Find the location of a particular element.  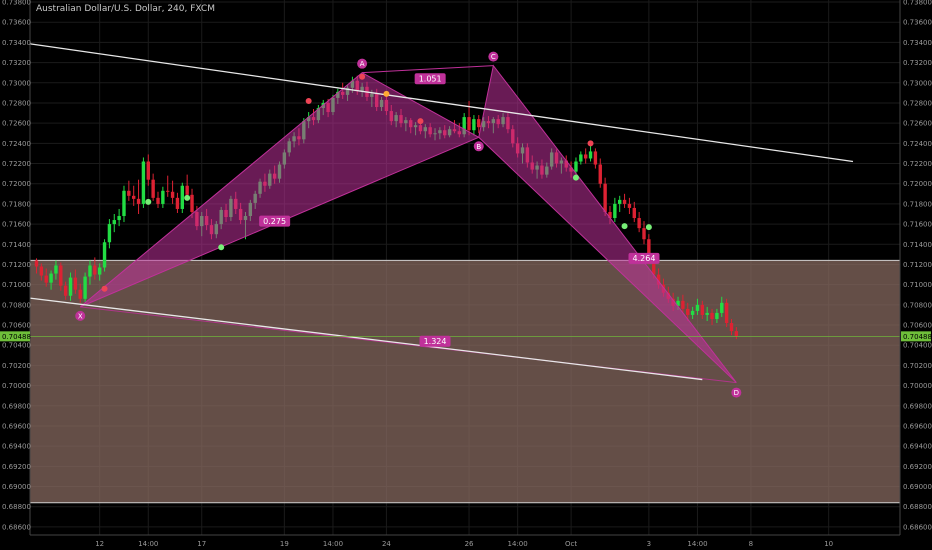

y-tick-label-right: 0.72400 is located at coordinates (917, 144).